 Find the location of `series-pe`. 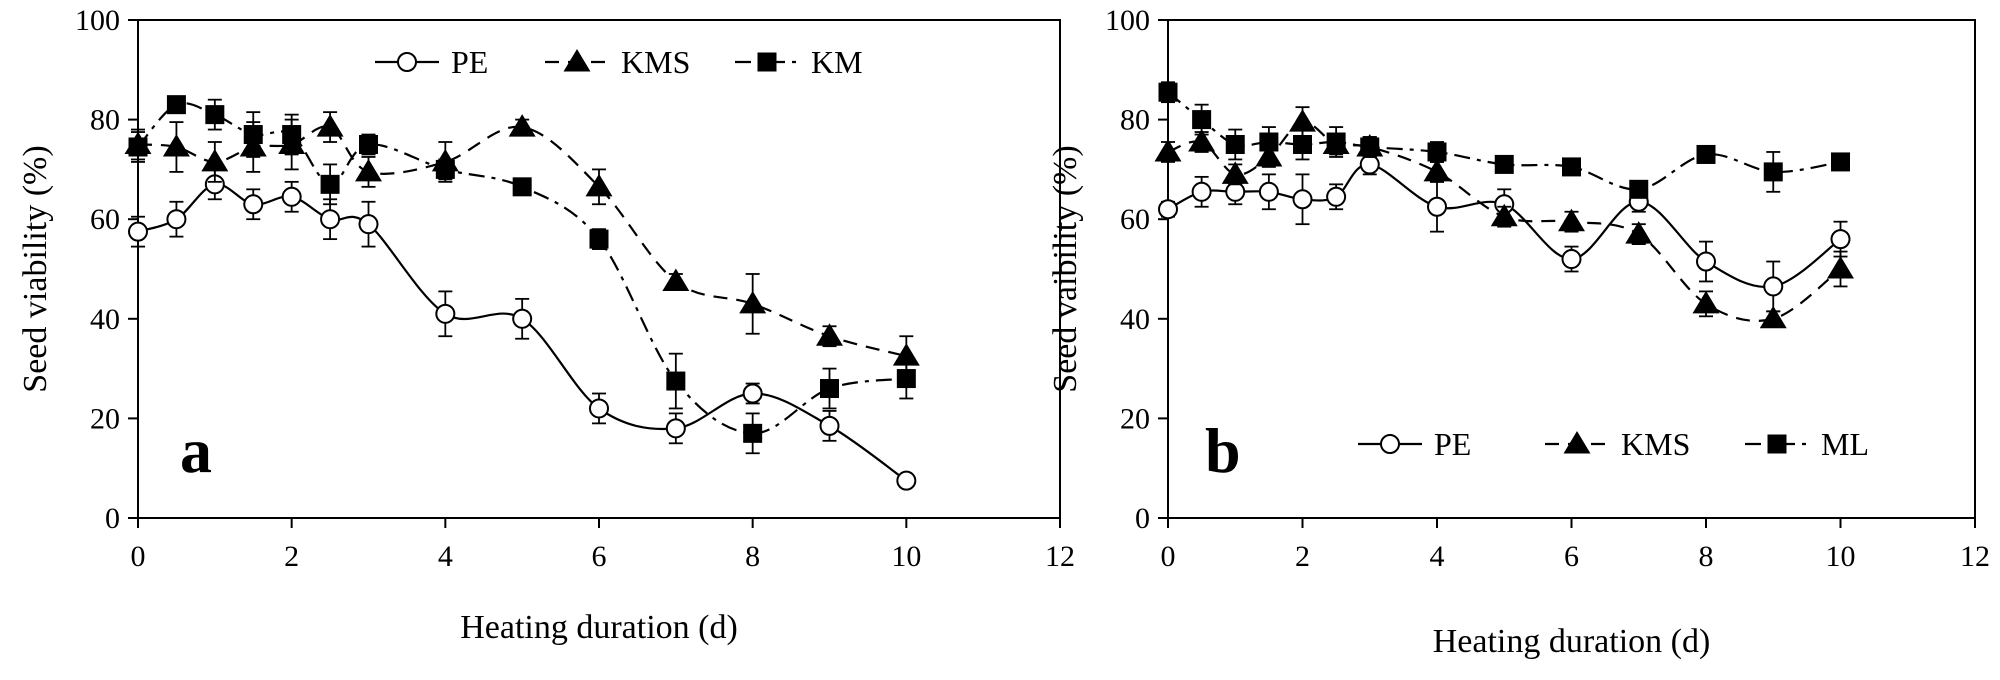

series-pe is located at coordinates (1504, 233).